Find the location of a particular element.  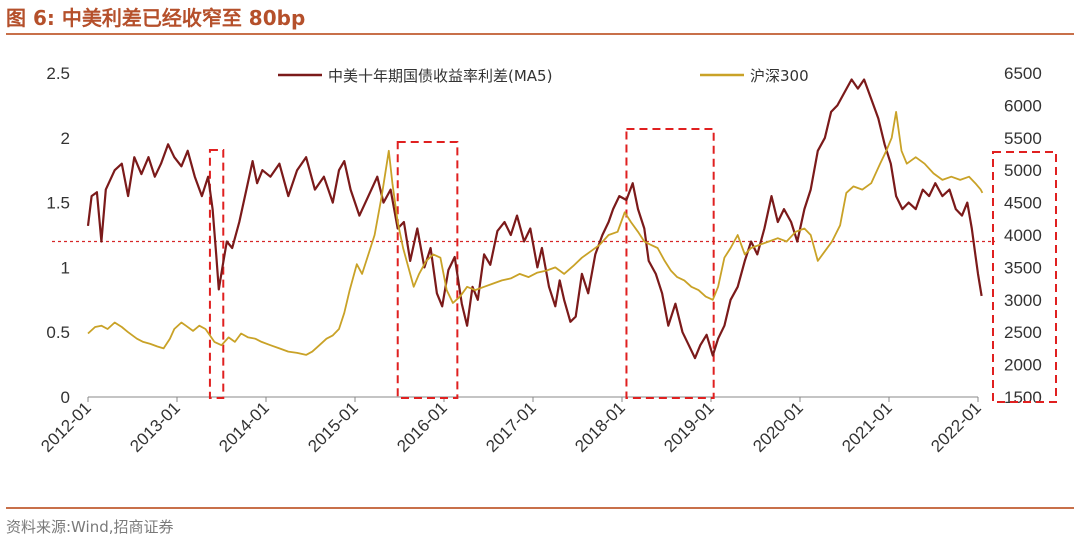

y-right-tick-label: 4500 is located at coordinates (1023, 203).